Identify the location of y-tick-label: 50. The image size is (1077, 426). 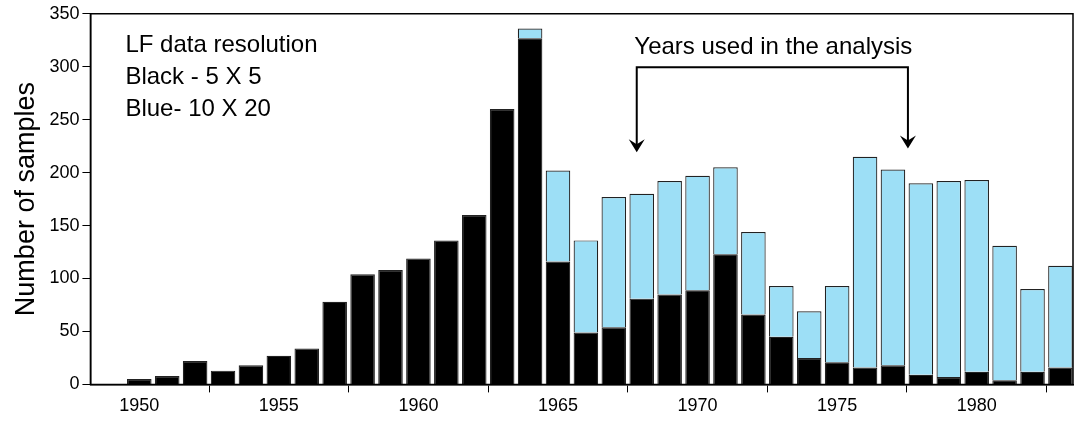
(69, 330).